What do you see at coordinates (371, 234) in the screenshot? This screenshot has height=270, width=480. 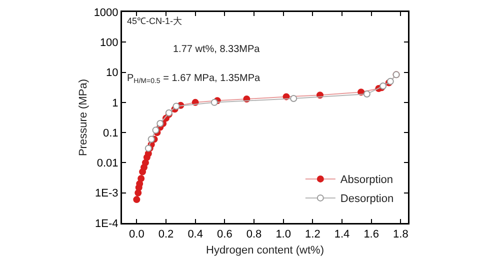 I see `x-tick-label: 1.6` at bounding box center [371, 234].